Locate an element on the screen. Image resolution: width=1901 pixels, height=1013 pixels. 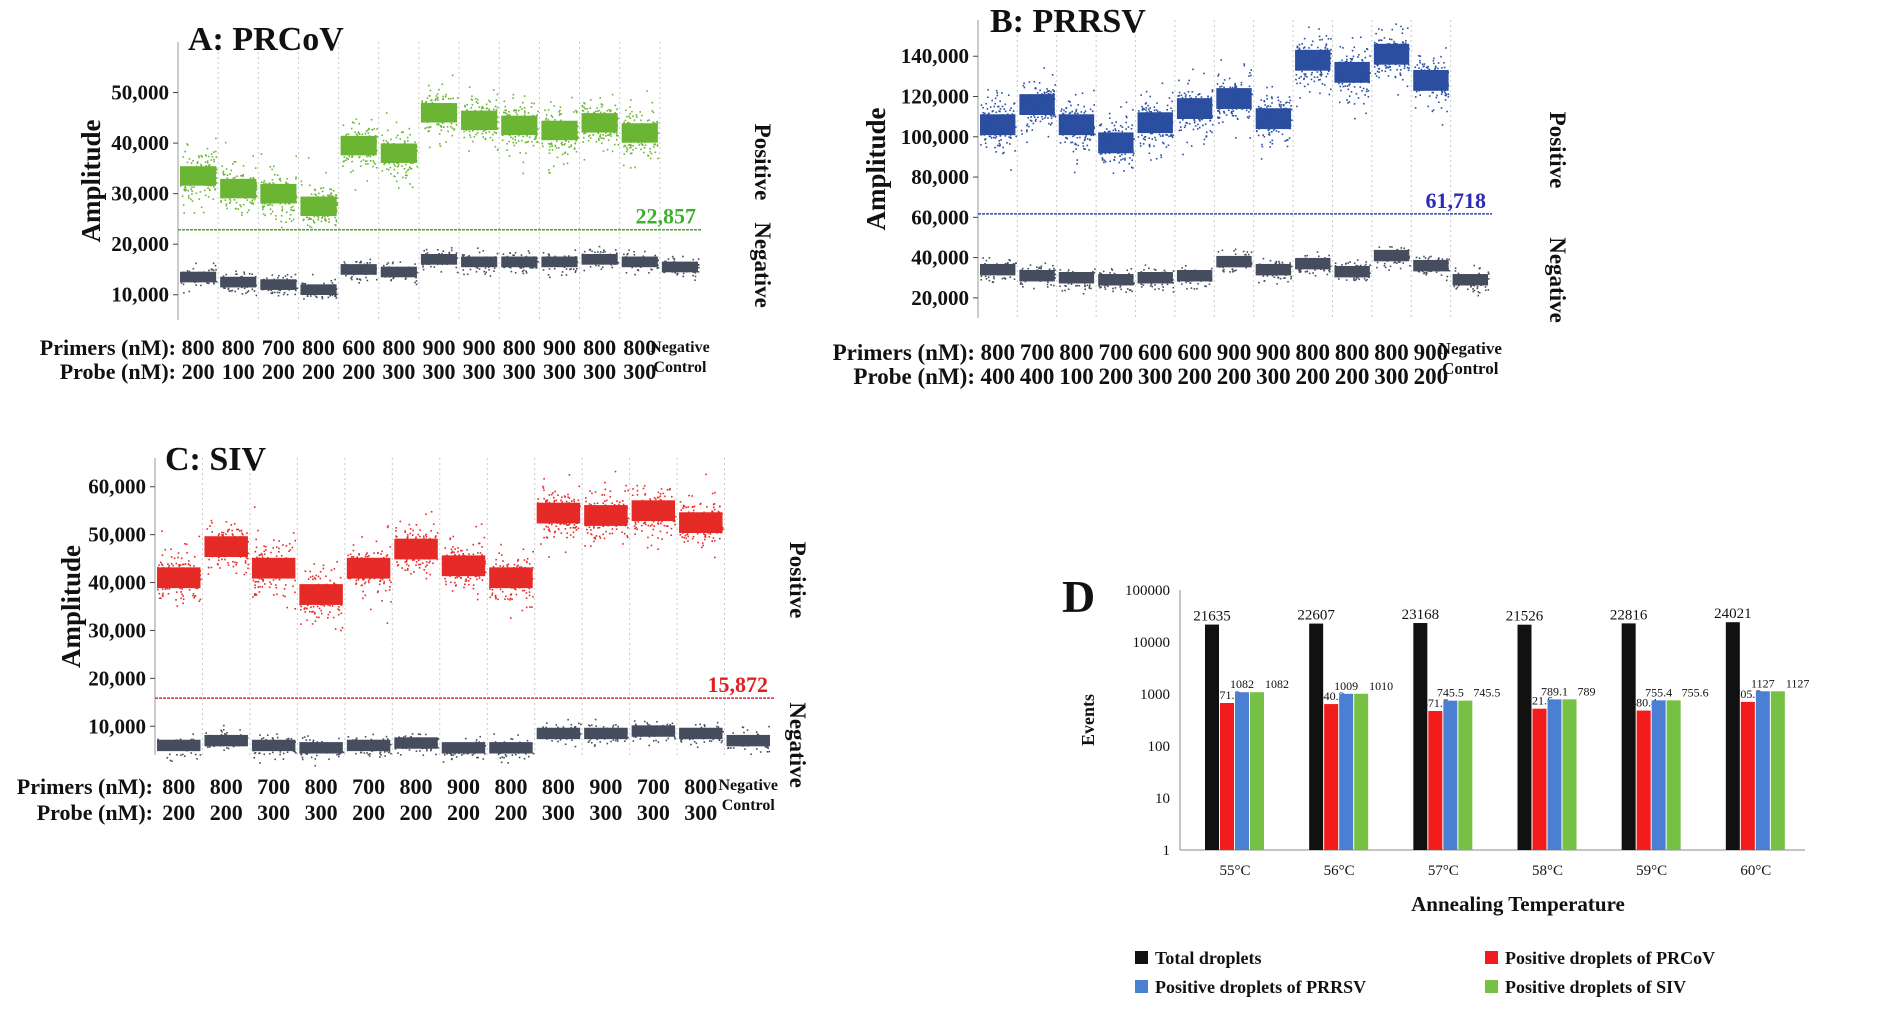
threshold-value-label: 22,857 is located at coordinates (666, 216).